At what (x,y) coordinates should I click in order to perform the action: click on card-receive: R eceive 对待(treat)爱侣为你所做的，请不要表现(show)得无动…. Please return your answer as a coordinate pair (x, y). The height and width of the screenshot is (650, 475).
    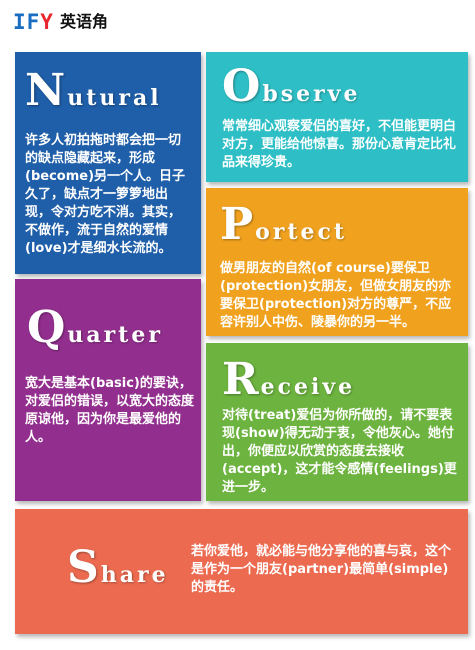
    Looking at the image, I should click on (337, 422).